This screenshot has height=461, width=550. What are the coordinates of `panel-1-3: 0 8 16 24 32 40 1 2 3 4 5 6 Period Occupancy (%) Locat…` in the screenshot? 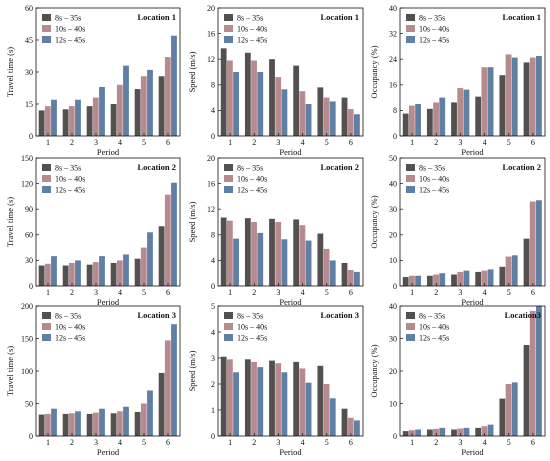 It's located at (457, 80).